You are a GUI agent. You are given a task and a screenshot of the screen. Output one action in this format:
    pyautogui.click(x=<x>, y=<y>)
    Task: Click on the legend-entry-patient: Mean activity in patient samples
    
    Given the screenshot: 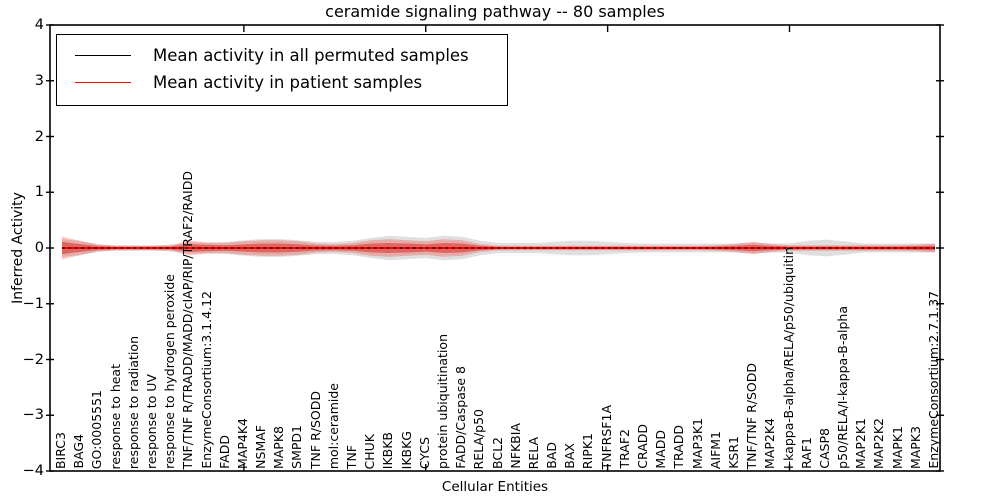 What is the action you would take?
    pyautogui.click(x=282, y=82)
    